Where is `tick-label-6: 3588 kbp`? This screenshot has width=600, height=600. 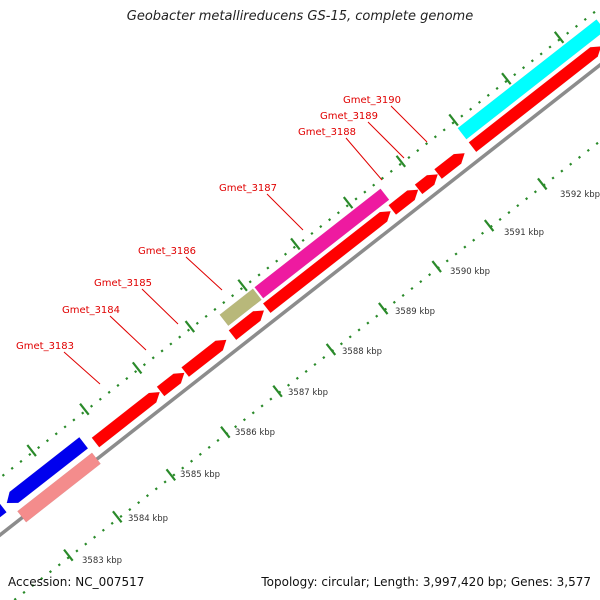
tick-label-6: 3588 kbp is located at coordinates (362, 352).